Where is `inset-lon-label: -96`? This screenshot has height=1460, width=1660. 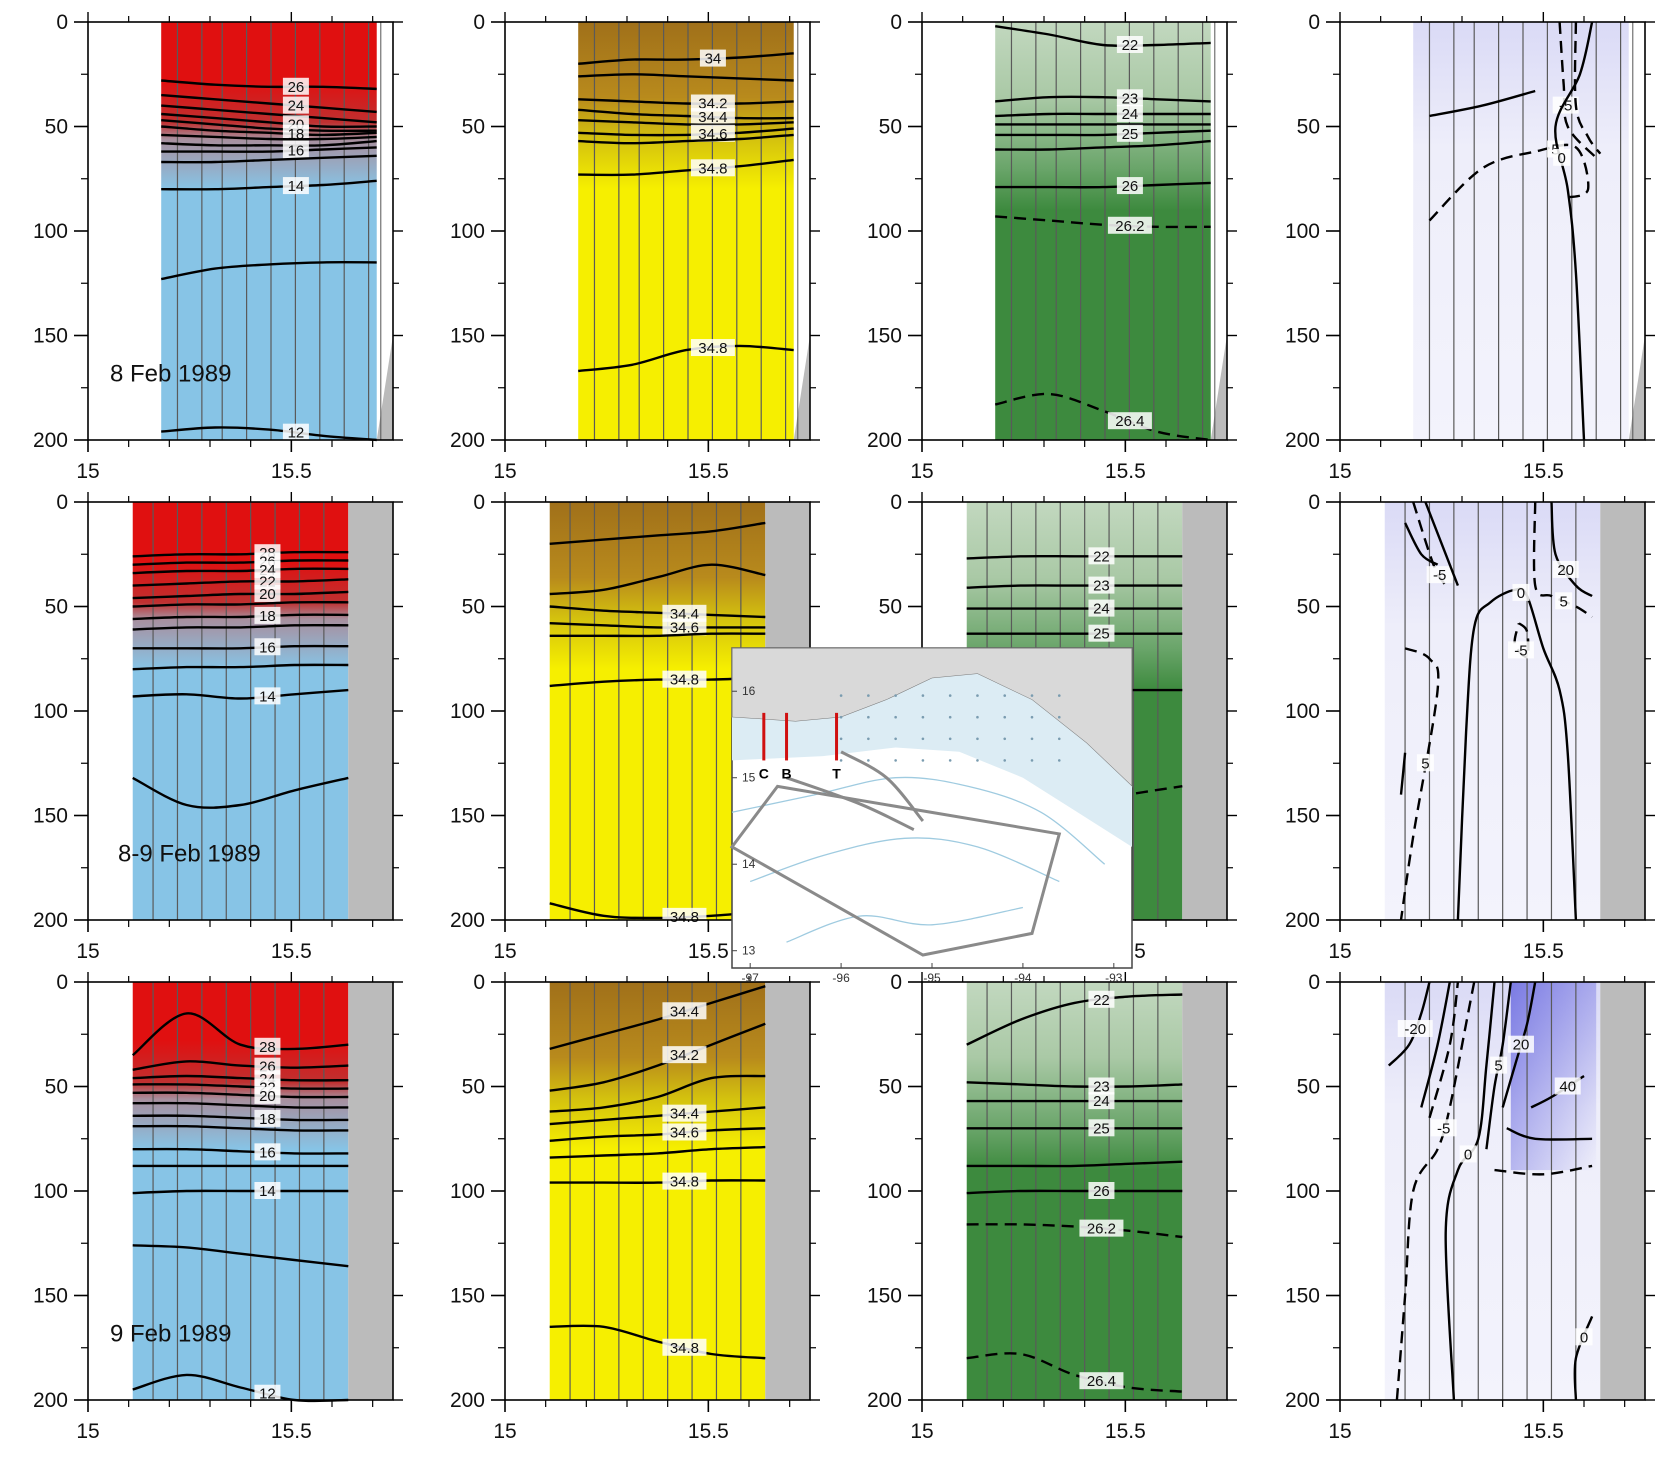
inset-lon-label: -96 is located at coordinates (841, 978).